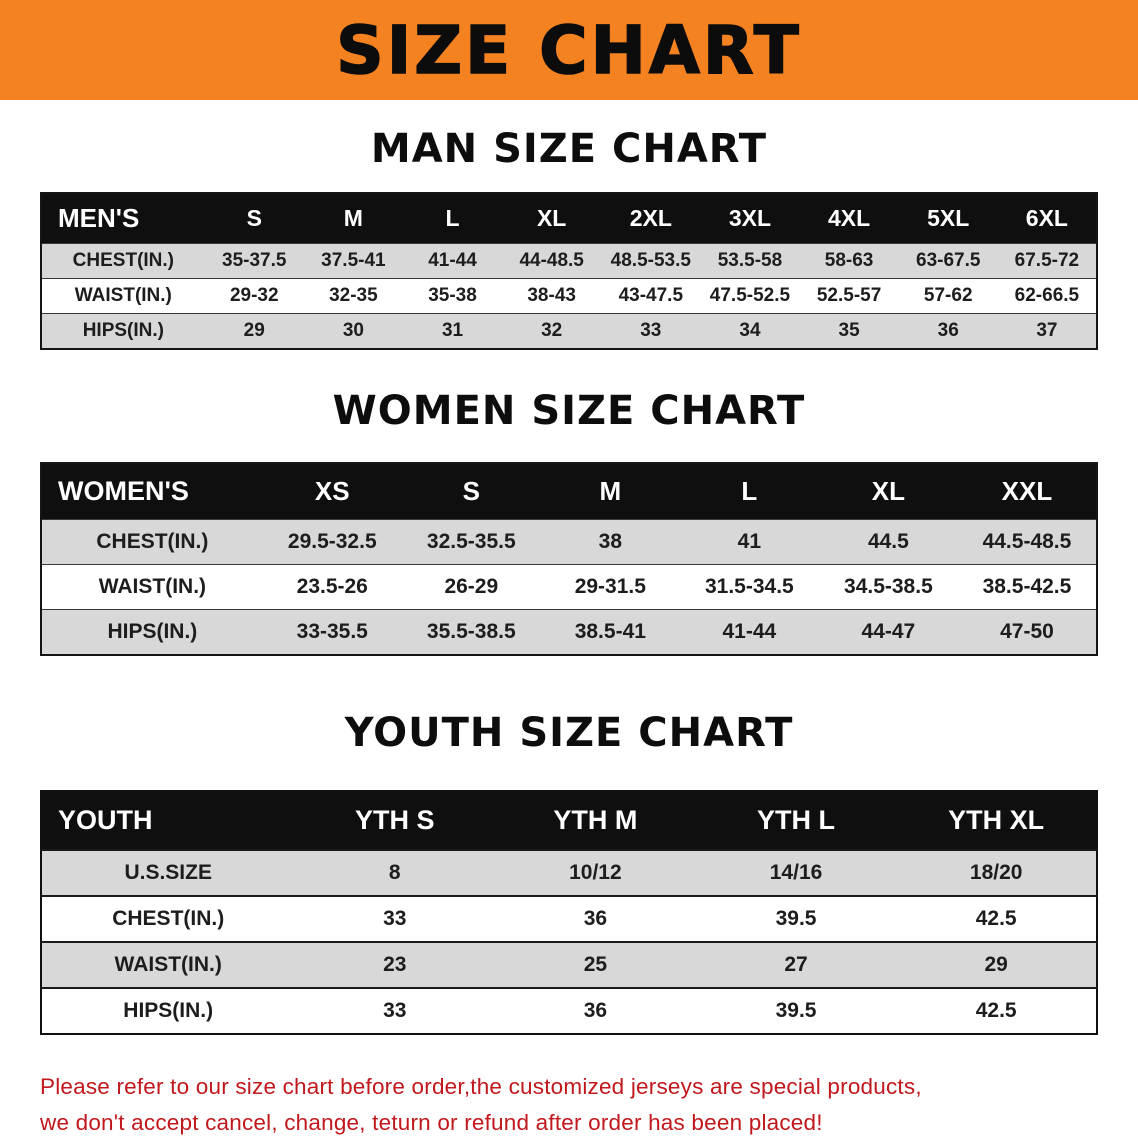 The image size is (1138, 1141). Describe the element at coordinates (1047, 296) in the screenshot. I see `value-cell: 62-66.5` at that location.